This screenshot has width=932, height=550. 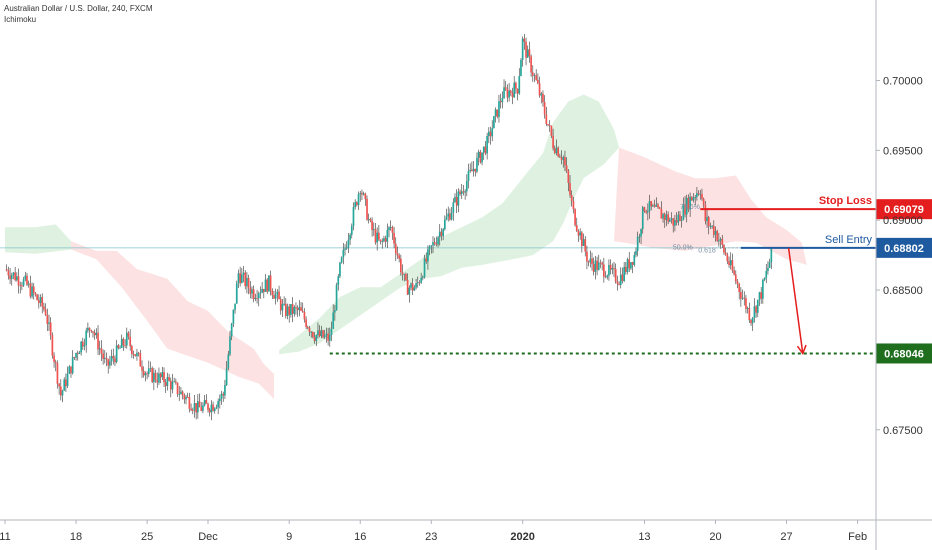 What do you see at coordinates (903, 431) in the screenshot?
I see `y-tick-label-0: 0.67500` at bounding box center [903, 431].